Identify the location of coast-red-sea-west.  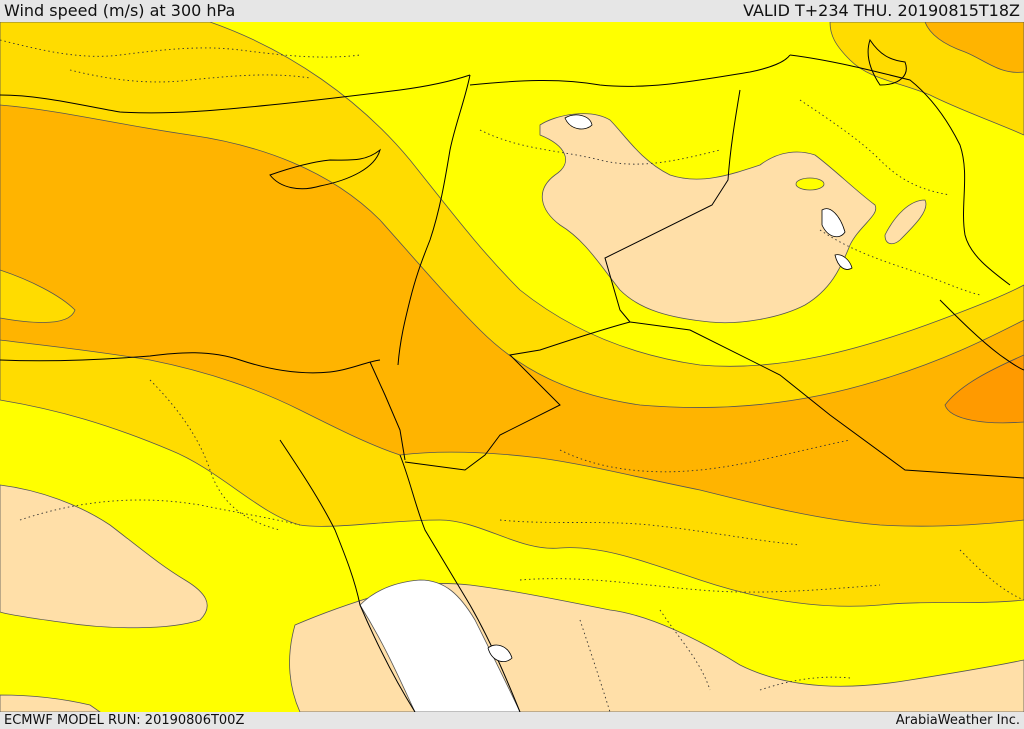
(347, 575).